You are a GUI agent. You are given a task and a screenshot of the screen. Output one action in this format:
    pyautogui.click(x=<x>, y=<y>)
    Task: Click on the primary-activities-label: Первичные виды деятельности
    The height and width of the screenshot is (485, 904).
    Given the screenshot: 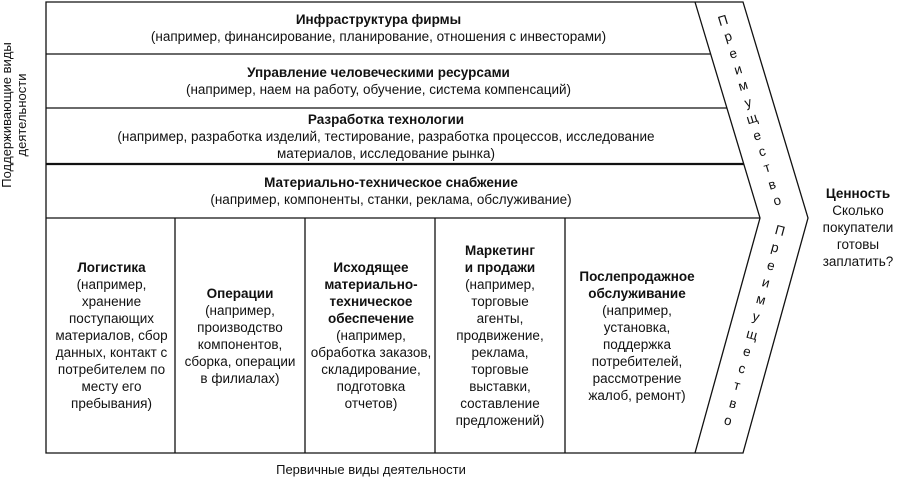 What is the action you would take?
    pyautogui.click(x=371, y=469)
    